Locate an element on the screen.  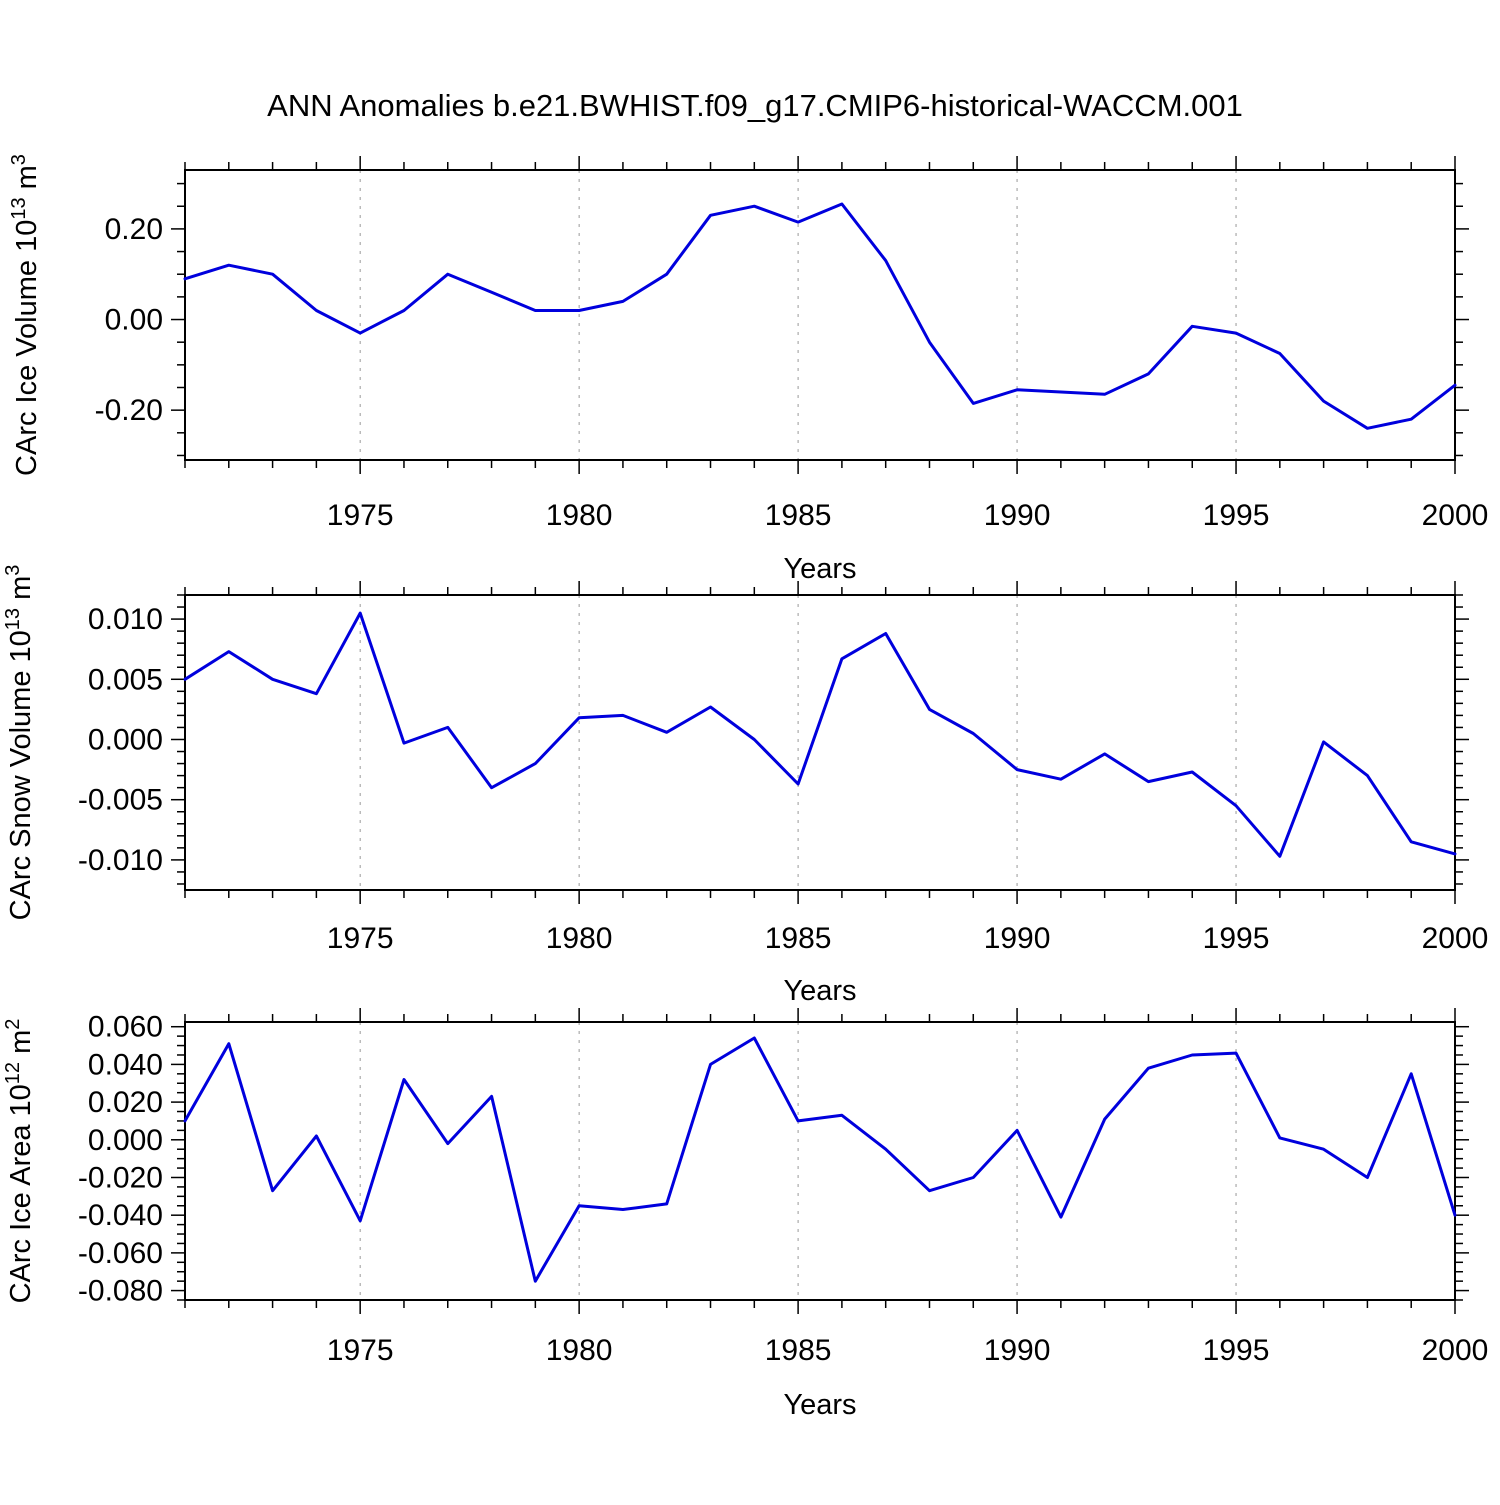
y-axis-title: CArc Ice Area 1012​ m2​ is located at coordinates (19, 1161).